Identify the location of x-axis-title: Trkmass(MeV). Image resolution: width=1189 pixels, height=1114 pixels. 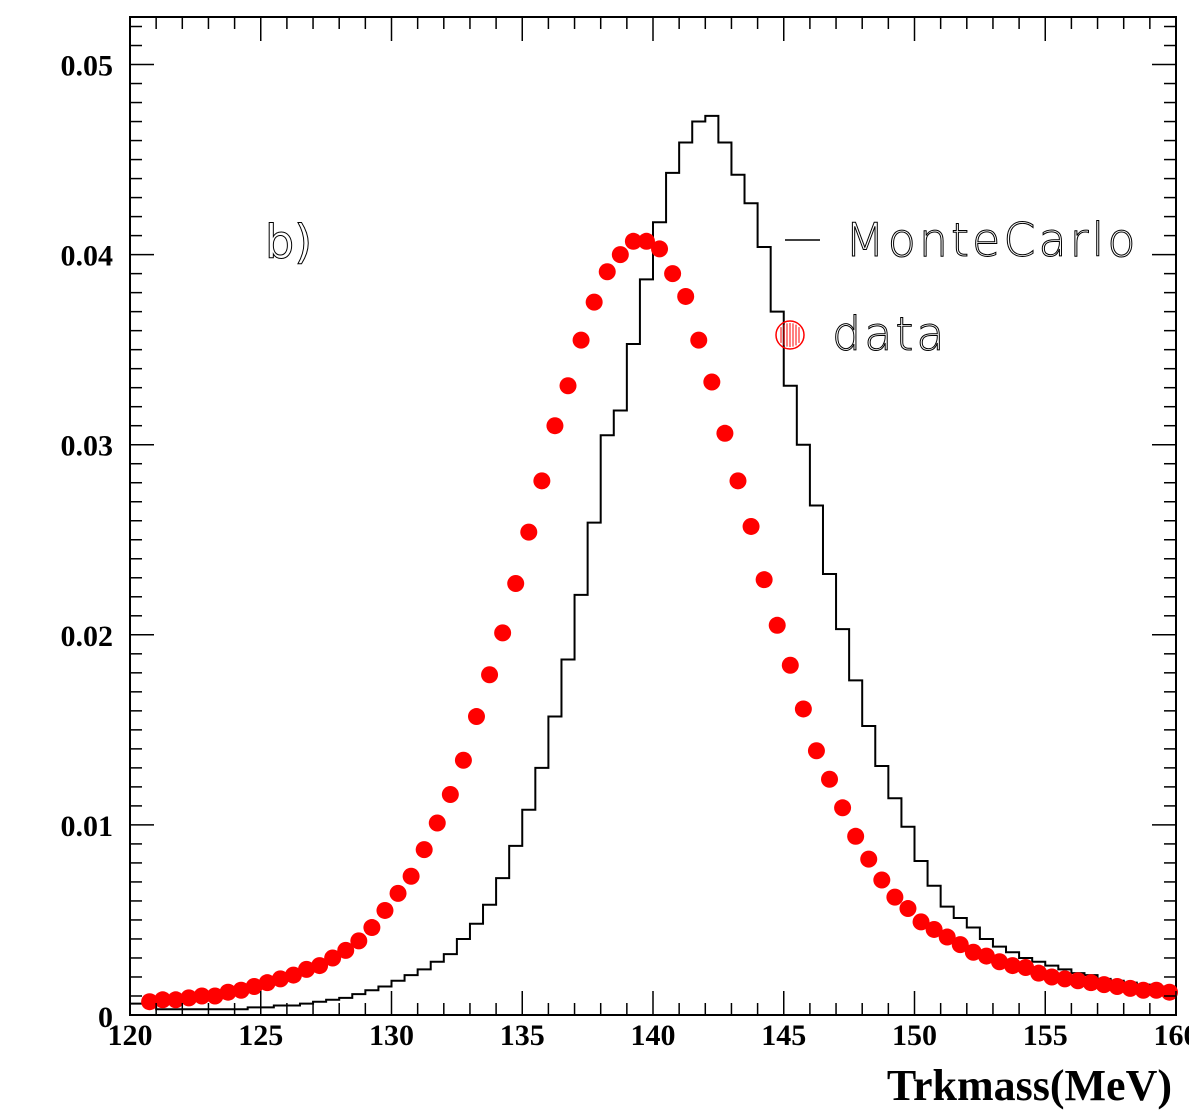
(1029, 1085).